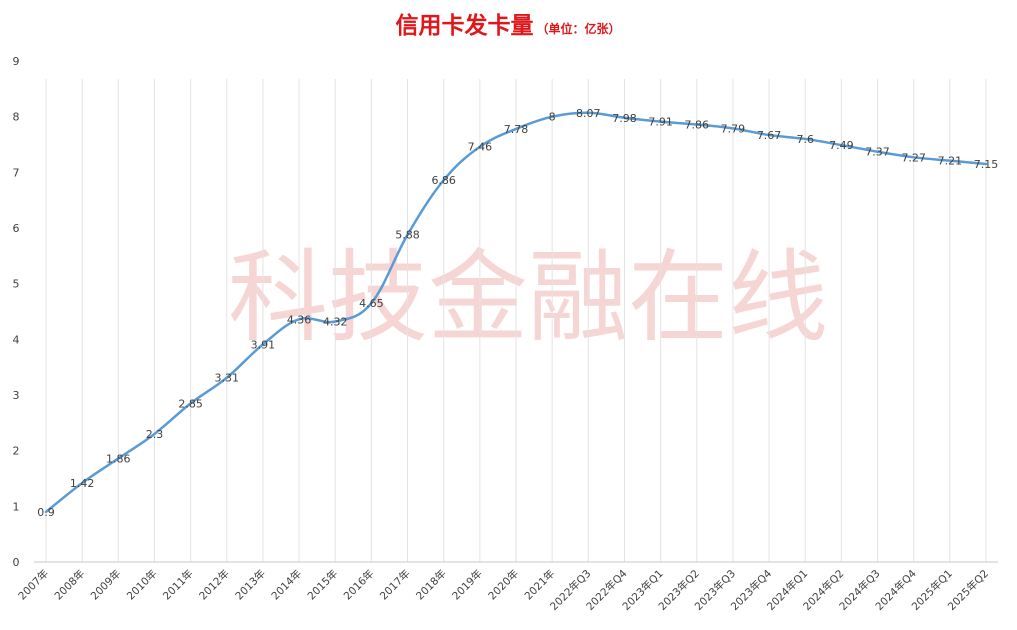 The image size is (1017, 630). I want to click on y-tick-label: 8, so click(16, 117).